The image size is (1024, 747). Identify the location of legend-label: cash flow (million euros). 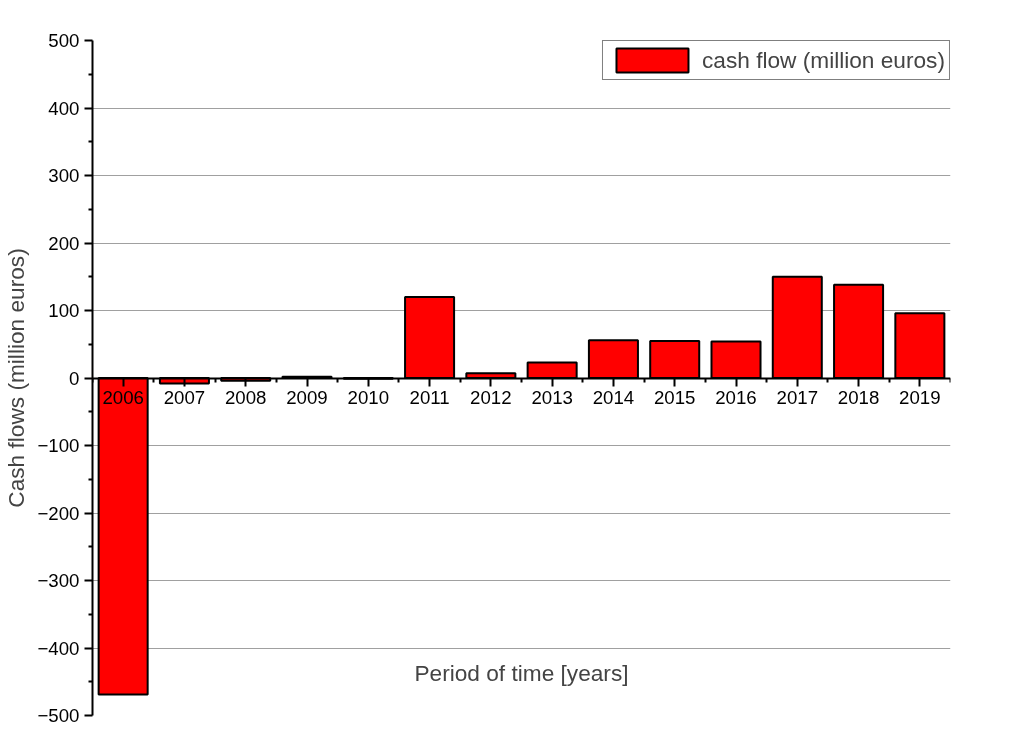
(823, 60).